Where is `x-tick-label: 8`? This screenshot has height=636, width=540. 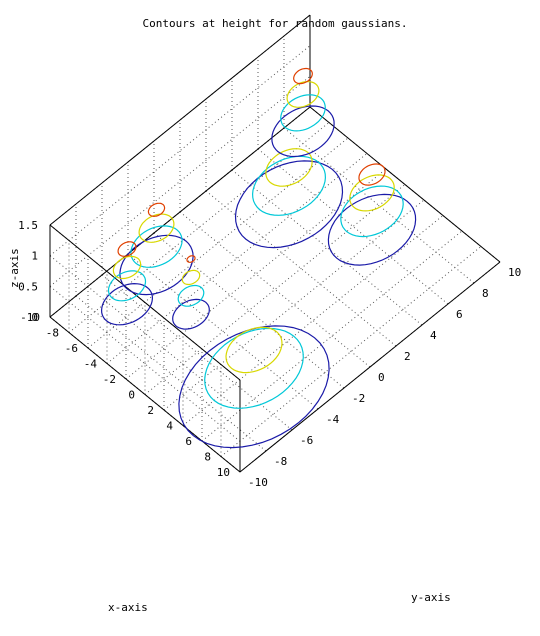 x-tick-label: 8 is located at coordinates (207, 457).